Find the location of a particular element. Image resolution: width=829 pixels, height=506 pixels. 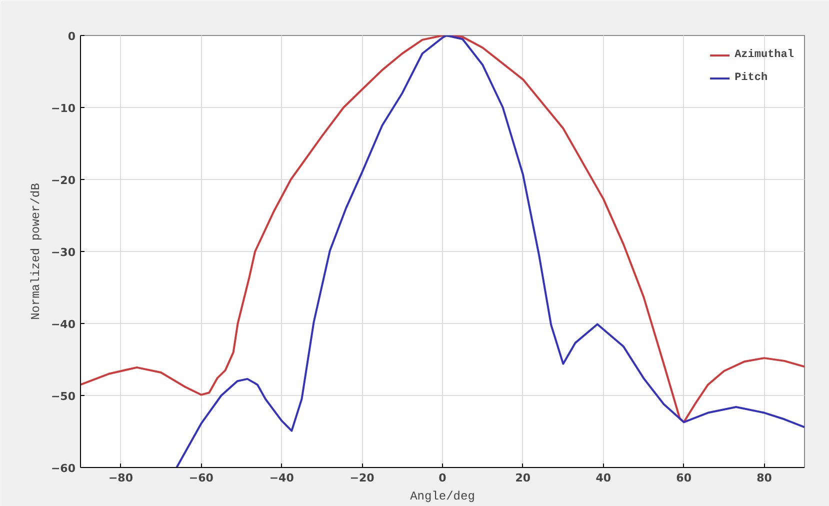

y-tick-label: −60 is located at coordinates (63, 468).